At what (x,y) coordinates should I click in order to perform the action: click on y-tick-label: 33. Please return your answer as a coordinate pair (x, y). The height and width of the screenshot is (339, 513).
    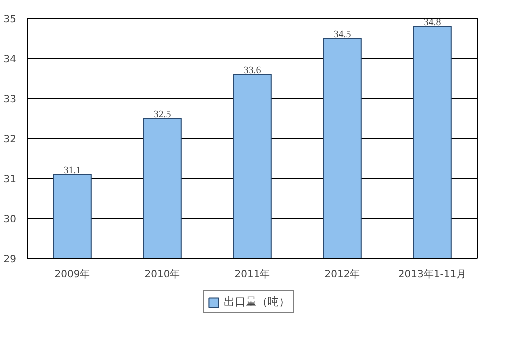
    Looking at the image, I should click on (10, 100).